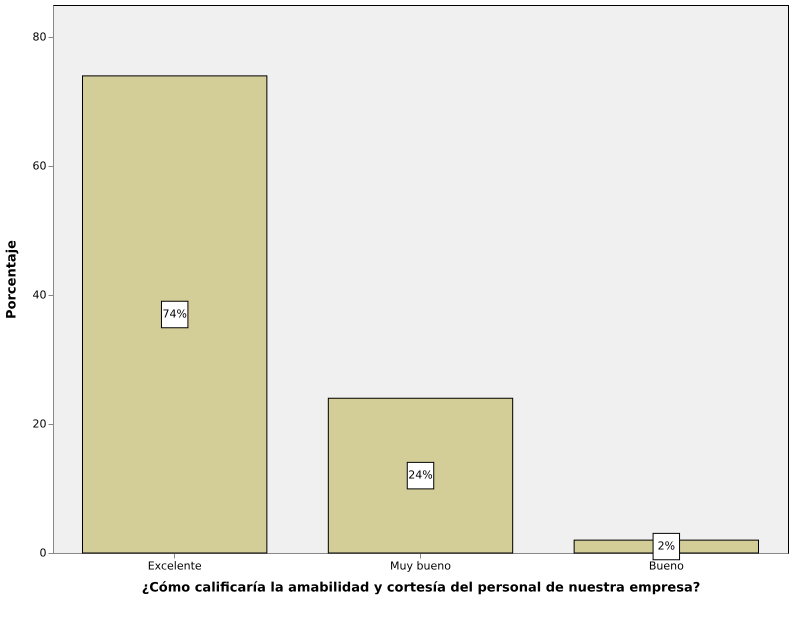 The image size is (811, 619). I want to click on y-tick-label: 20, so click(39, 424).